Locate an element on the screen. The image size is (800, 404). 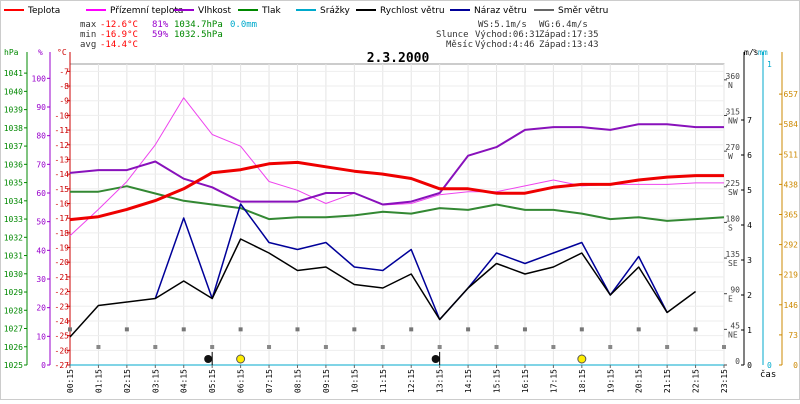
axis-tick-label: 20 is located at coordinates (41, 308).